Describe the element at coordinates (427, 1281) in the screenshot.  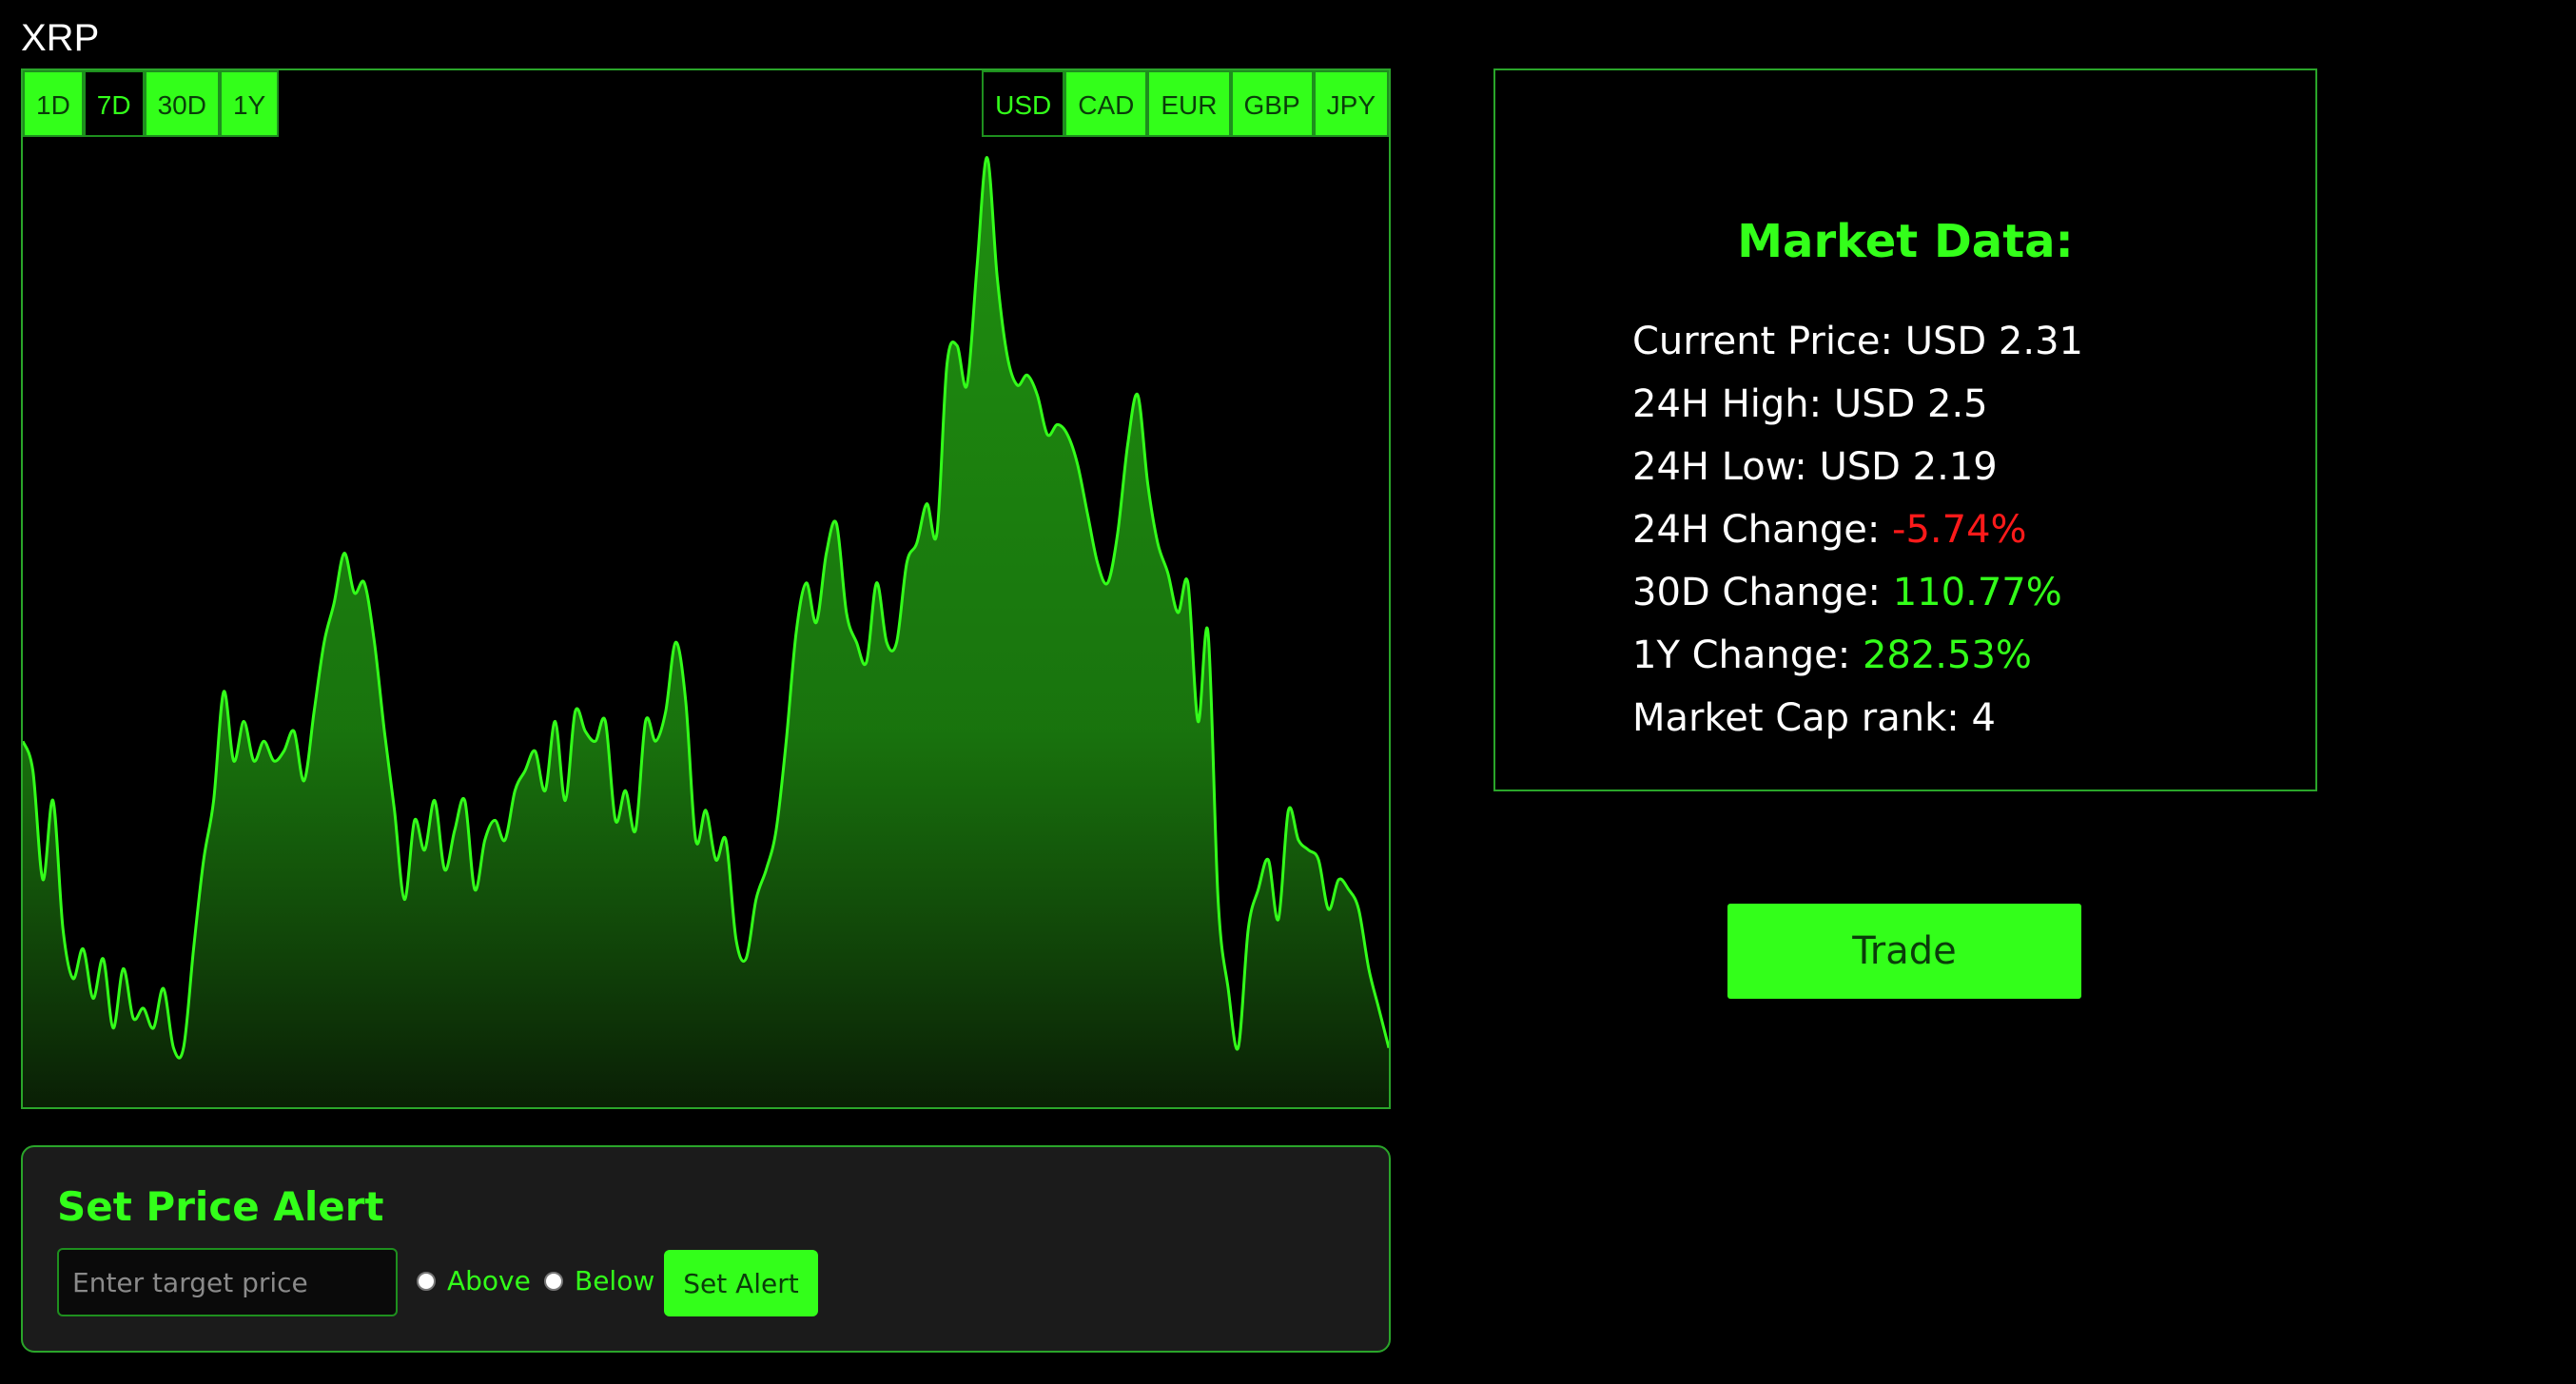
I see `above-radio` at that location.